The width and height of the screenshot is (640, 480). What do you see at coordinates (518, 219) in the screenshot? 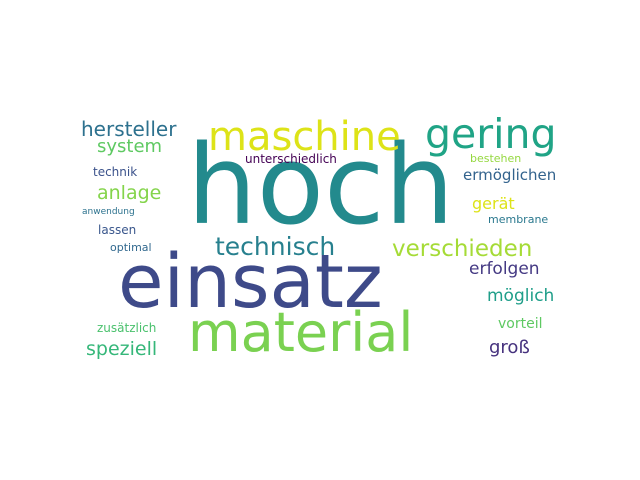
I see `word-membrane: membrane` at bounding box center [518, 219].